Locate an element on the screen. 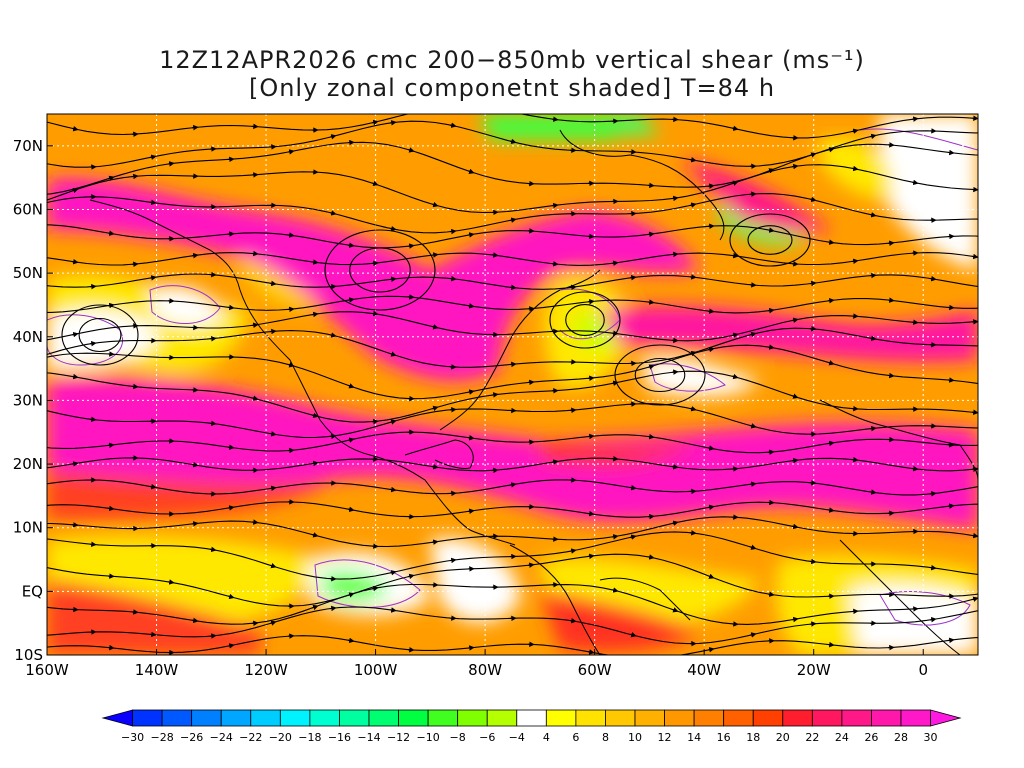 This screenshot has height=768, width=1024. colorbar-label: −12 is located at coordinates (398, 737).